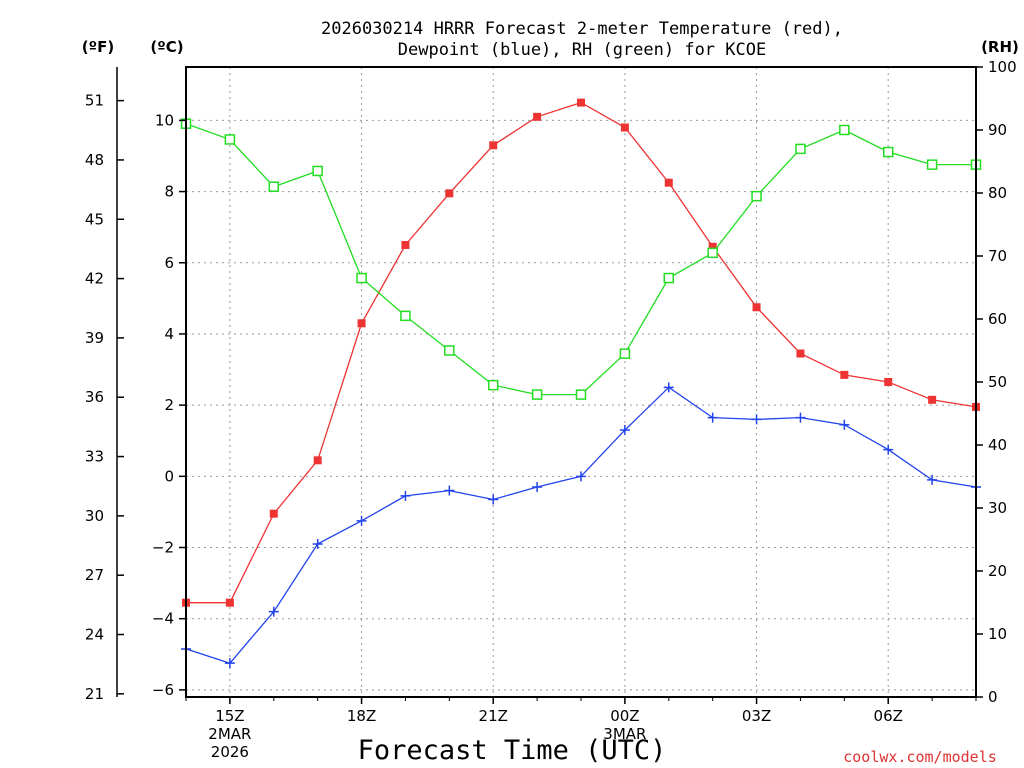  Describe the element at coordinates (997, 319) in the screenshot. I see `rh-tick-label: 60` at that location.